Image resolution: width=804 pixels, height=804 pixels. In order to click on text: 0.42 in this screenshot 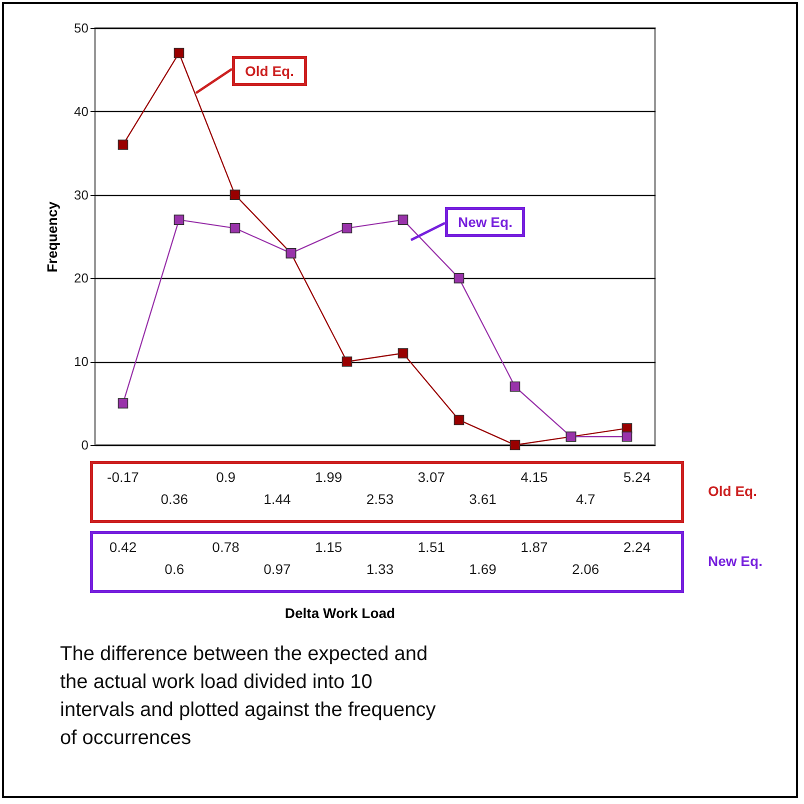, I will do `click(123, 547)`.